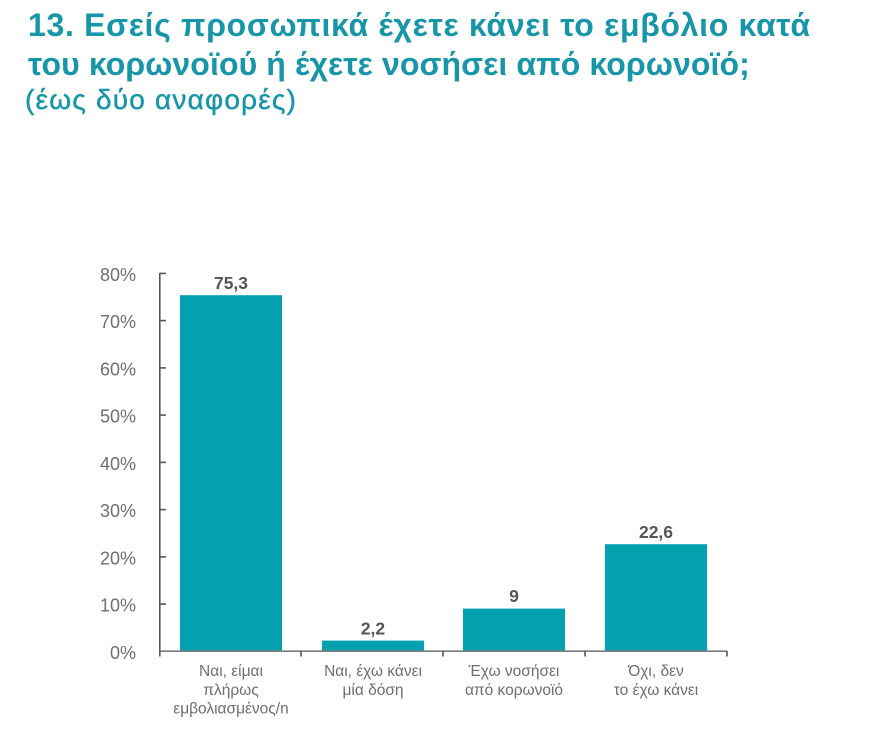 Image resolution: width=880 pixels, height=738 pixels. Describe the element at coordinates (230, 690) in the screenshot. I see `svg-text: πλήρως` at that location.